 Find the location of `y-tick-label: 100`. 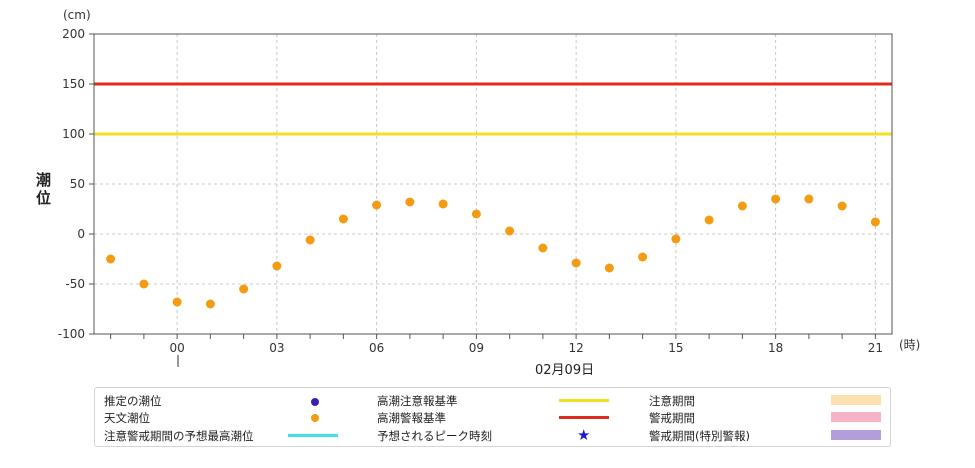

y-tick-label: 100 is located at coordinates (73, 134).